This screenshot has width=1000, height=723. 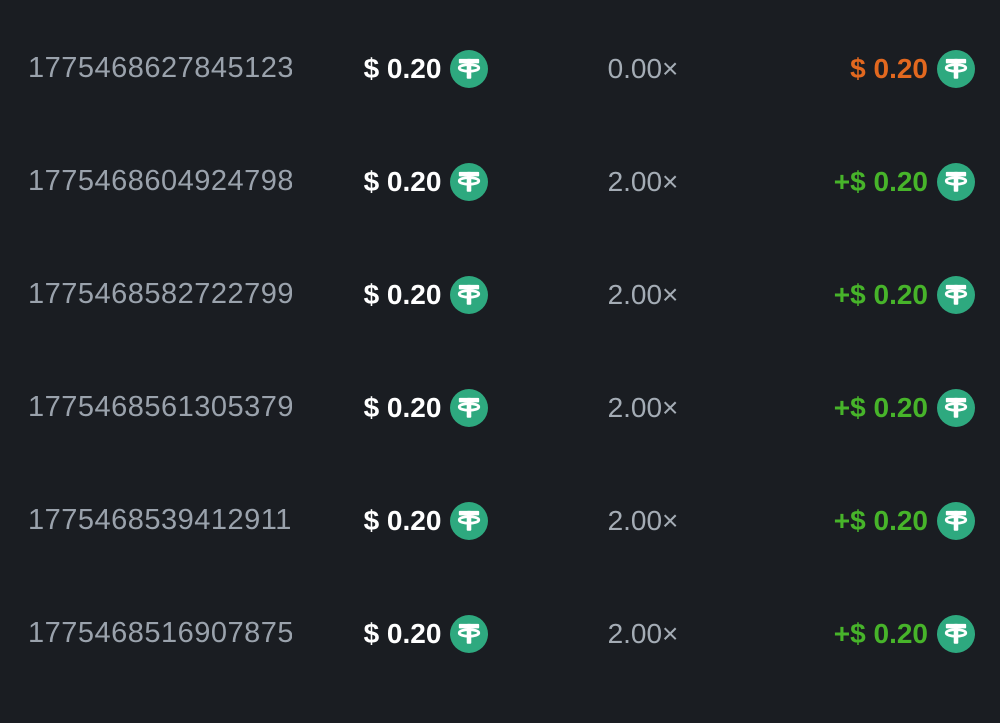 I want to click on bet-id: 17754685827227993, so click(x=160, y=294).